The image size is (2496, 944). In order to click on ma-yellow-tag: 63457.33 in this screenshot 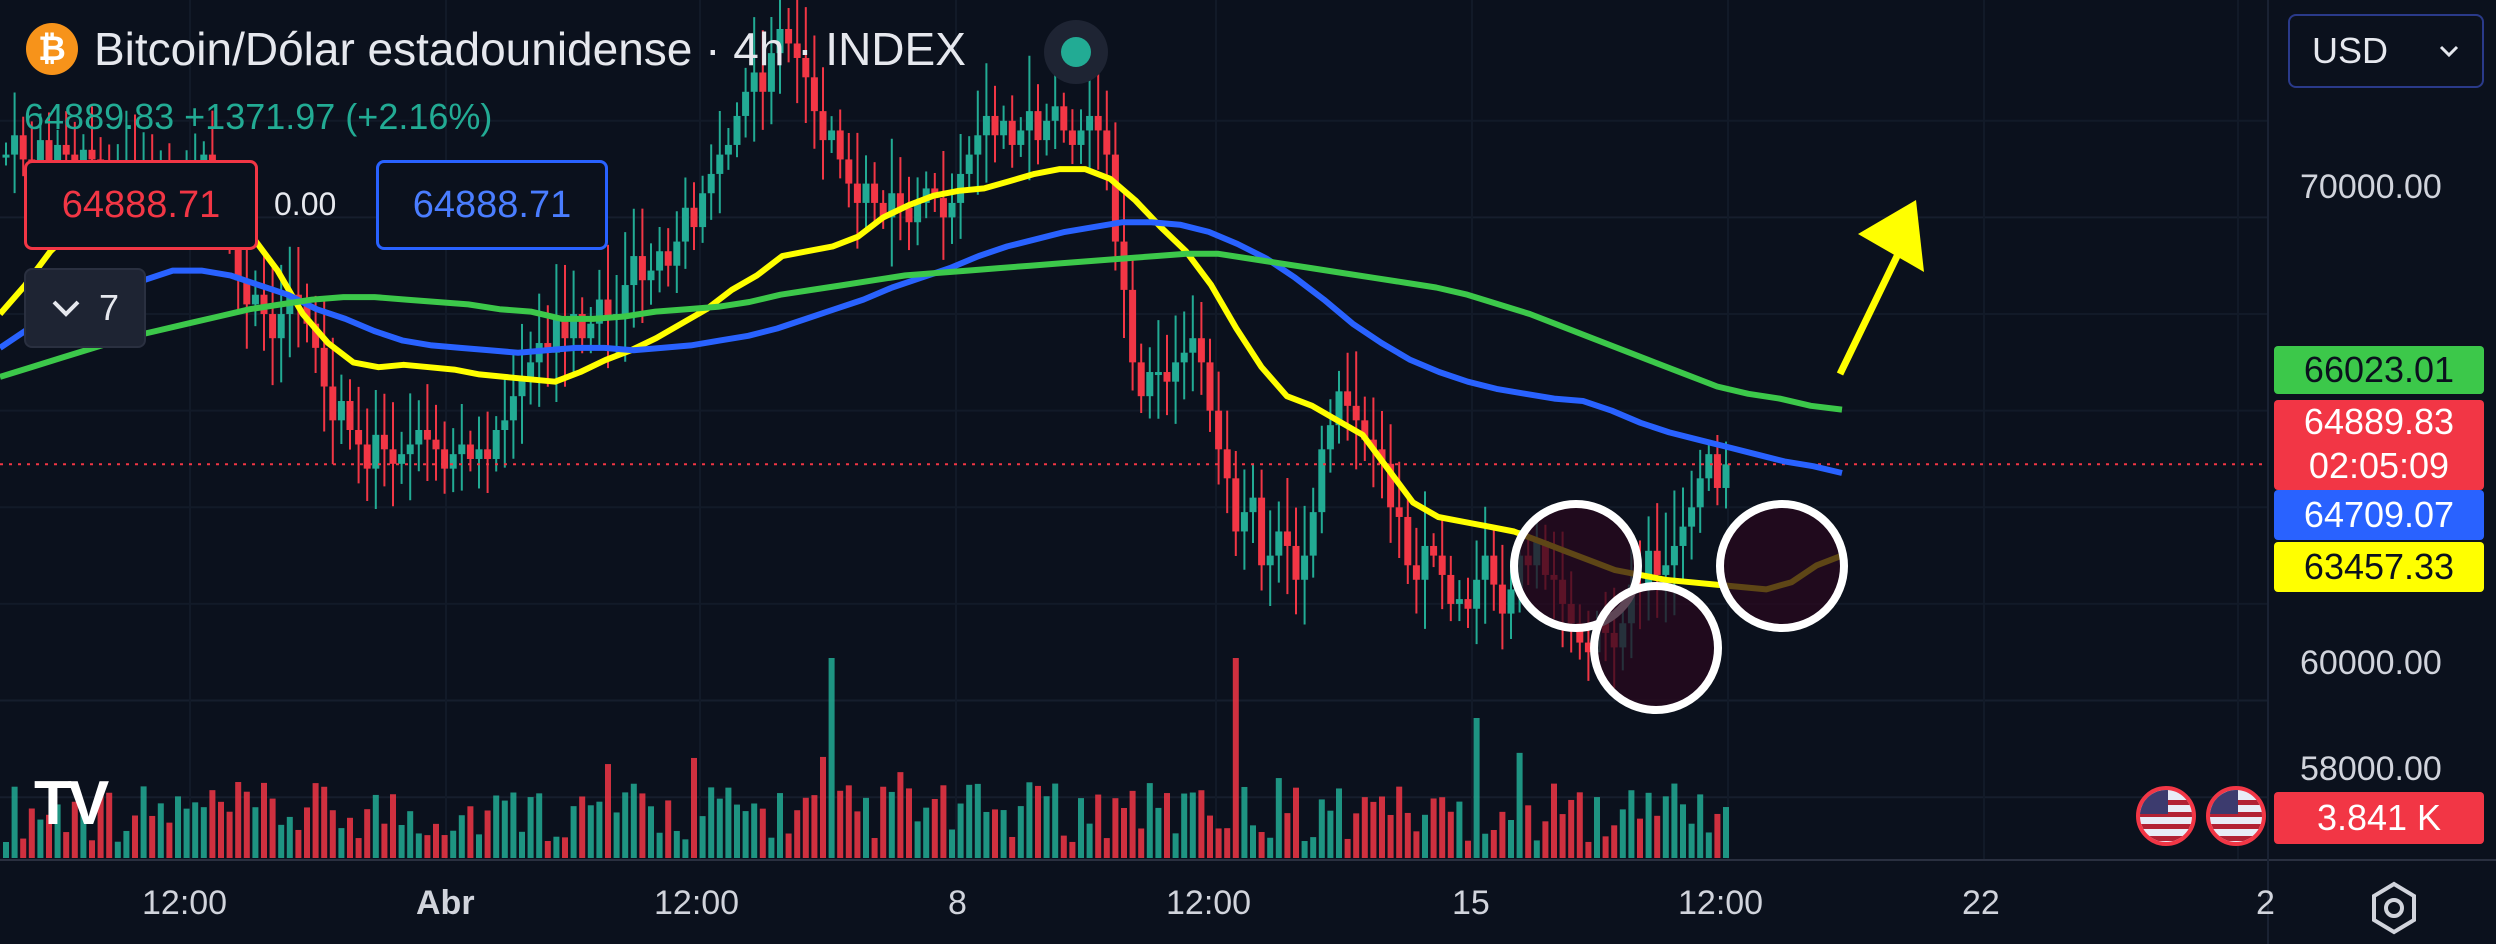, I will do `click(2379, 567)`.